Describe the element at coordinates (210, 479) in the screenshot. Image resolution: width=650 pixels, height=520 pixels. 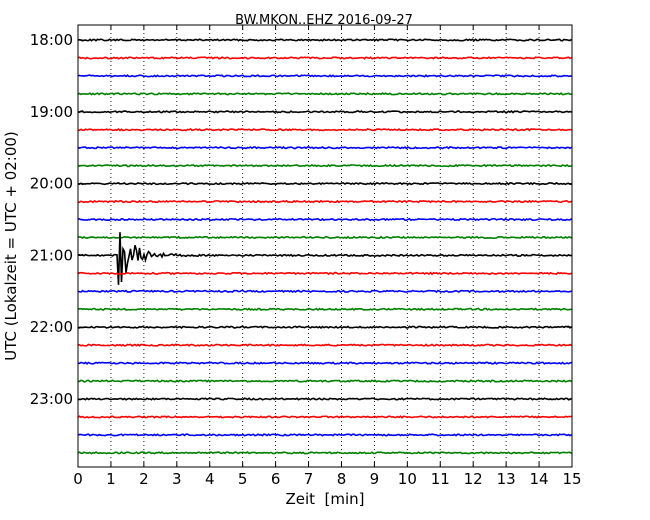
I see `x-tick-label: 4` at that location.